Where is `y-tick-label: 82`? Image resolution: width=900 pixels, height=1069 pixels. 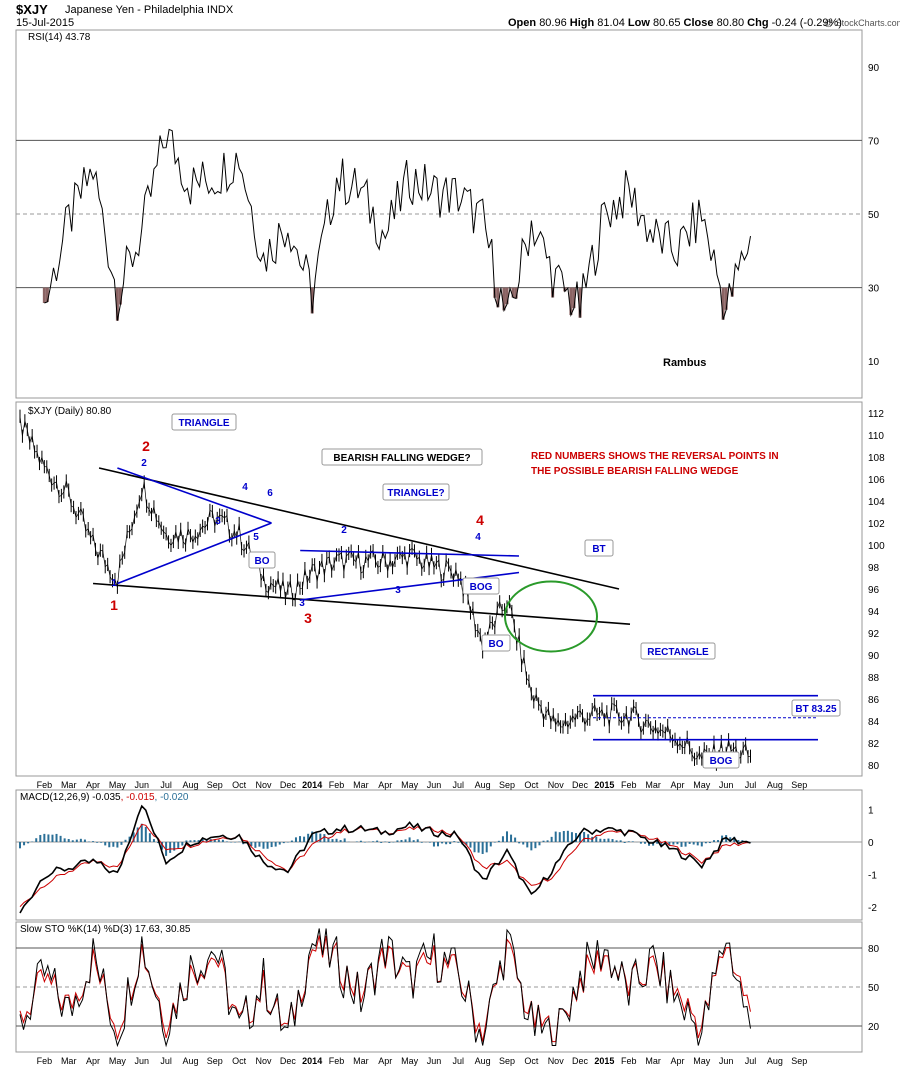 y-tick-label: 82 is located at coordinates (874, 744).